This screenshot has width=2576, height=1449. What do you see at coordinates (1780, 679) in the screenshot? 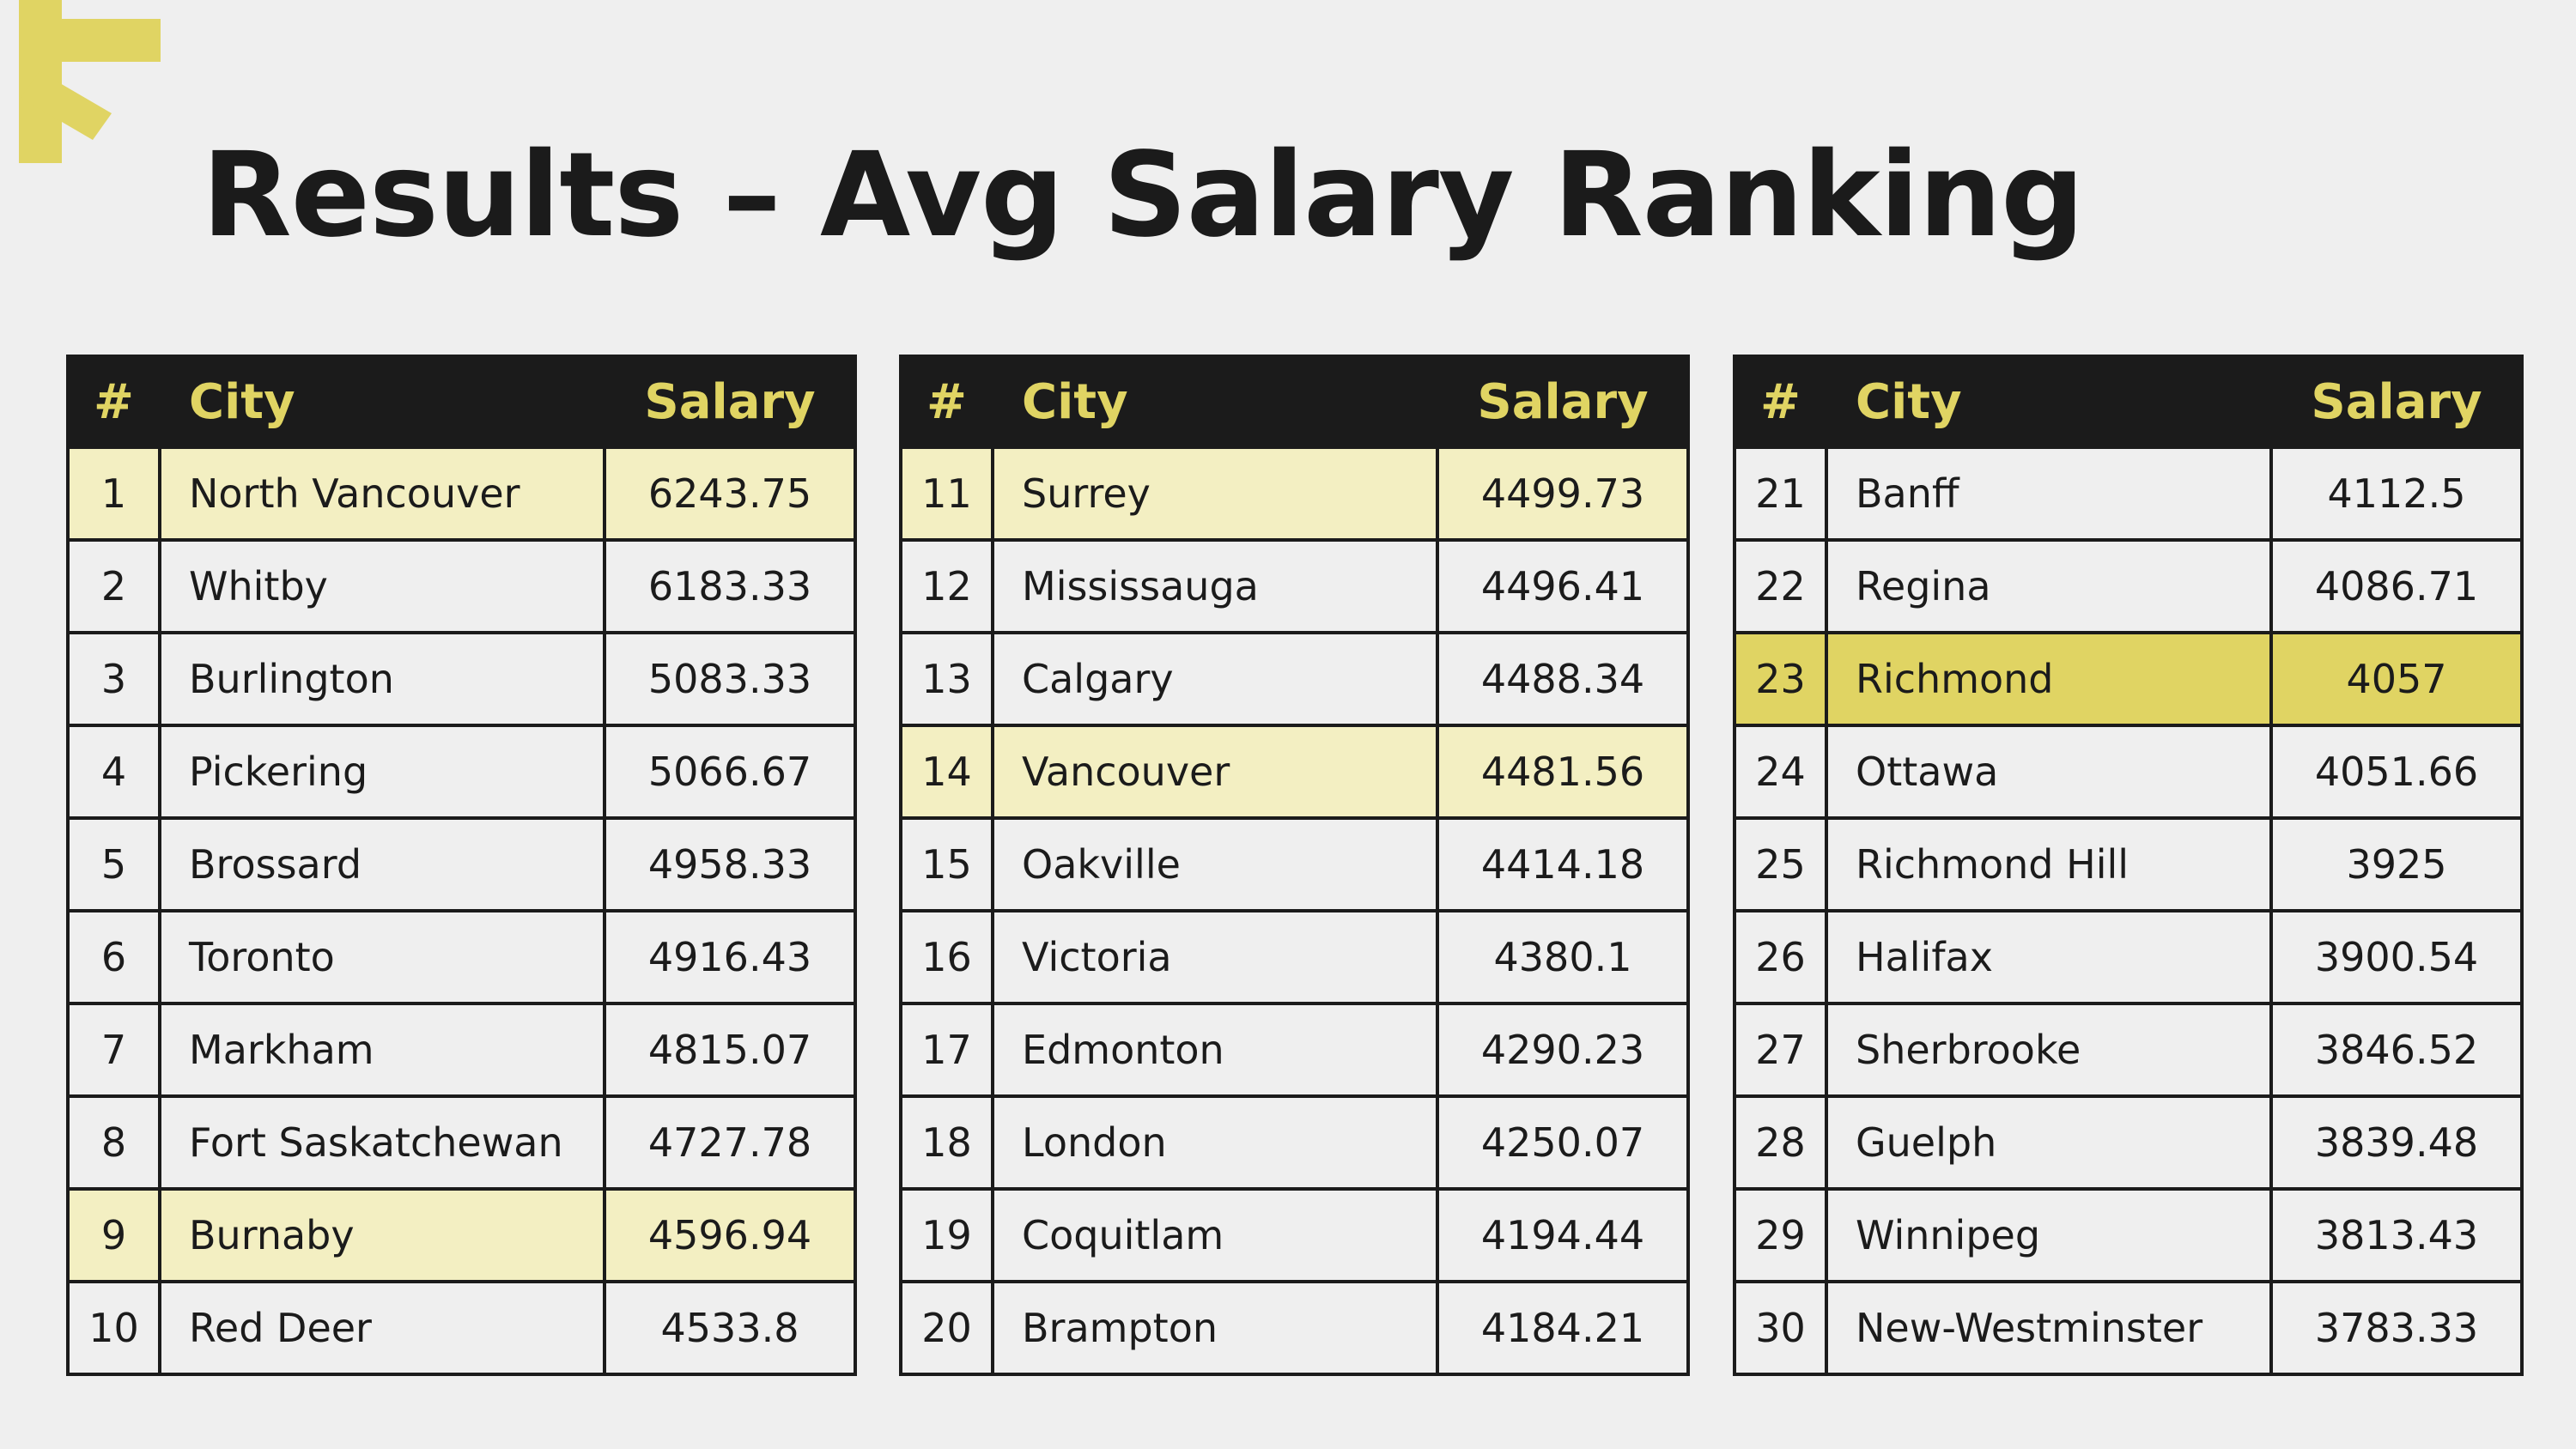
I see `rank-cell: 23` at bounding box center [1780, 679].